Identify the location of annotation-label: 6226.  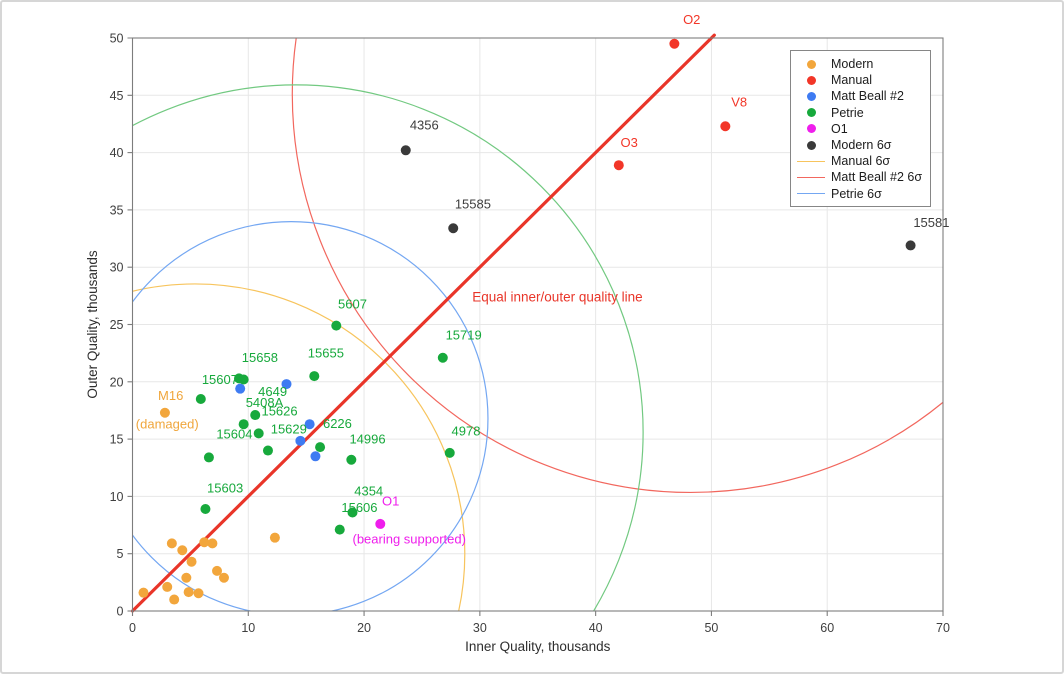
(337, 423).